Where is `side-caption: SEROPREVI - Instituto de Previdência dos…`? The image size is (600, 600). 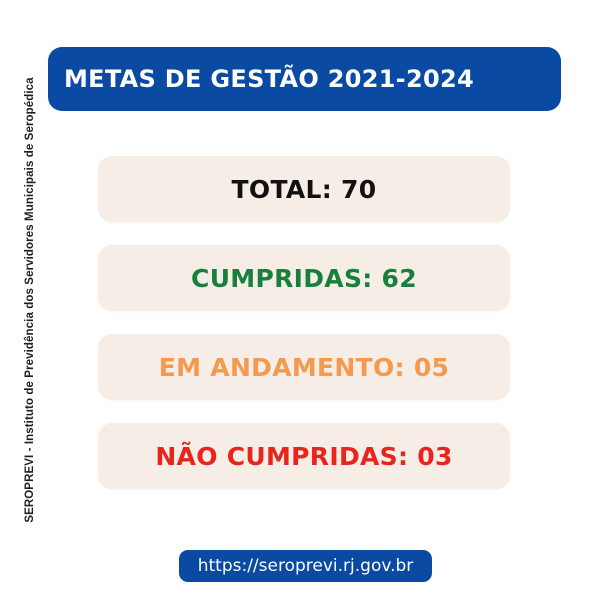
side-caption: SEROPREVI - Instituto de Previdência dos… is located at coordinates (30, 300).